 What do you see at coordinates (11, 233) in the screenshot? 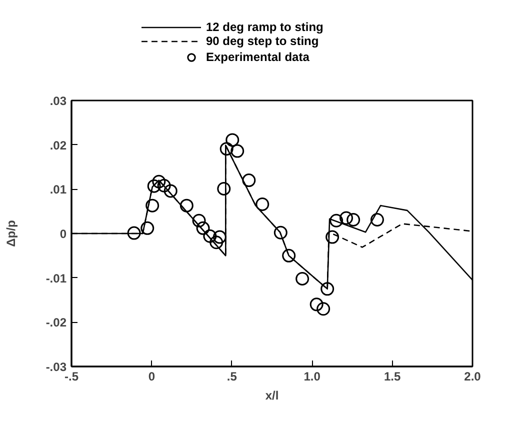
I see `y-axis-title: Δp/p` at bounding box center [11, 233].